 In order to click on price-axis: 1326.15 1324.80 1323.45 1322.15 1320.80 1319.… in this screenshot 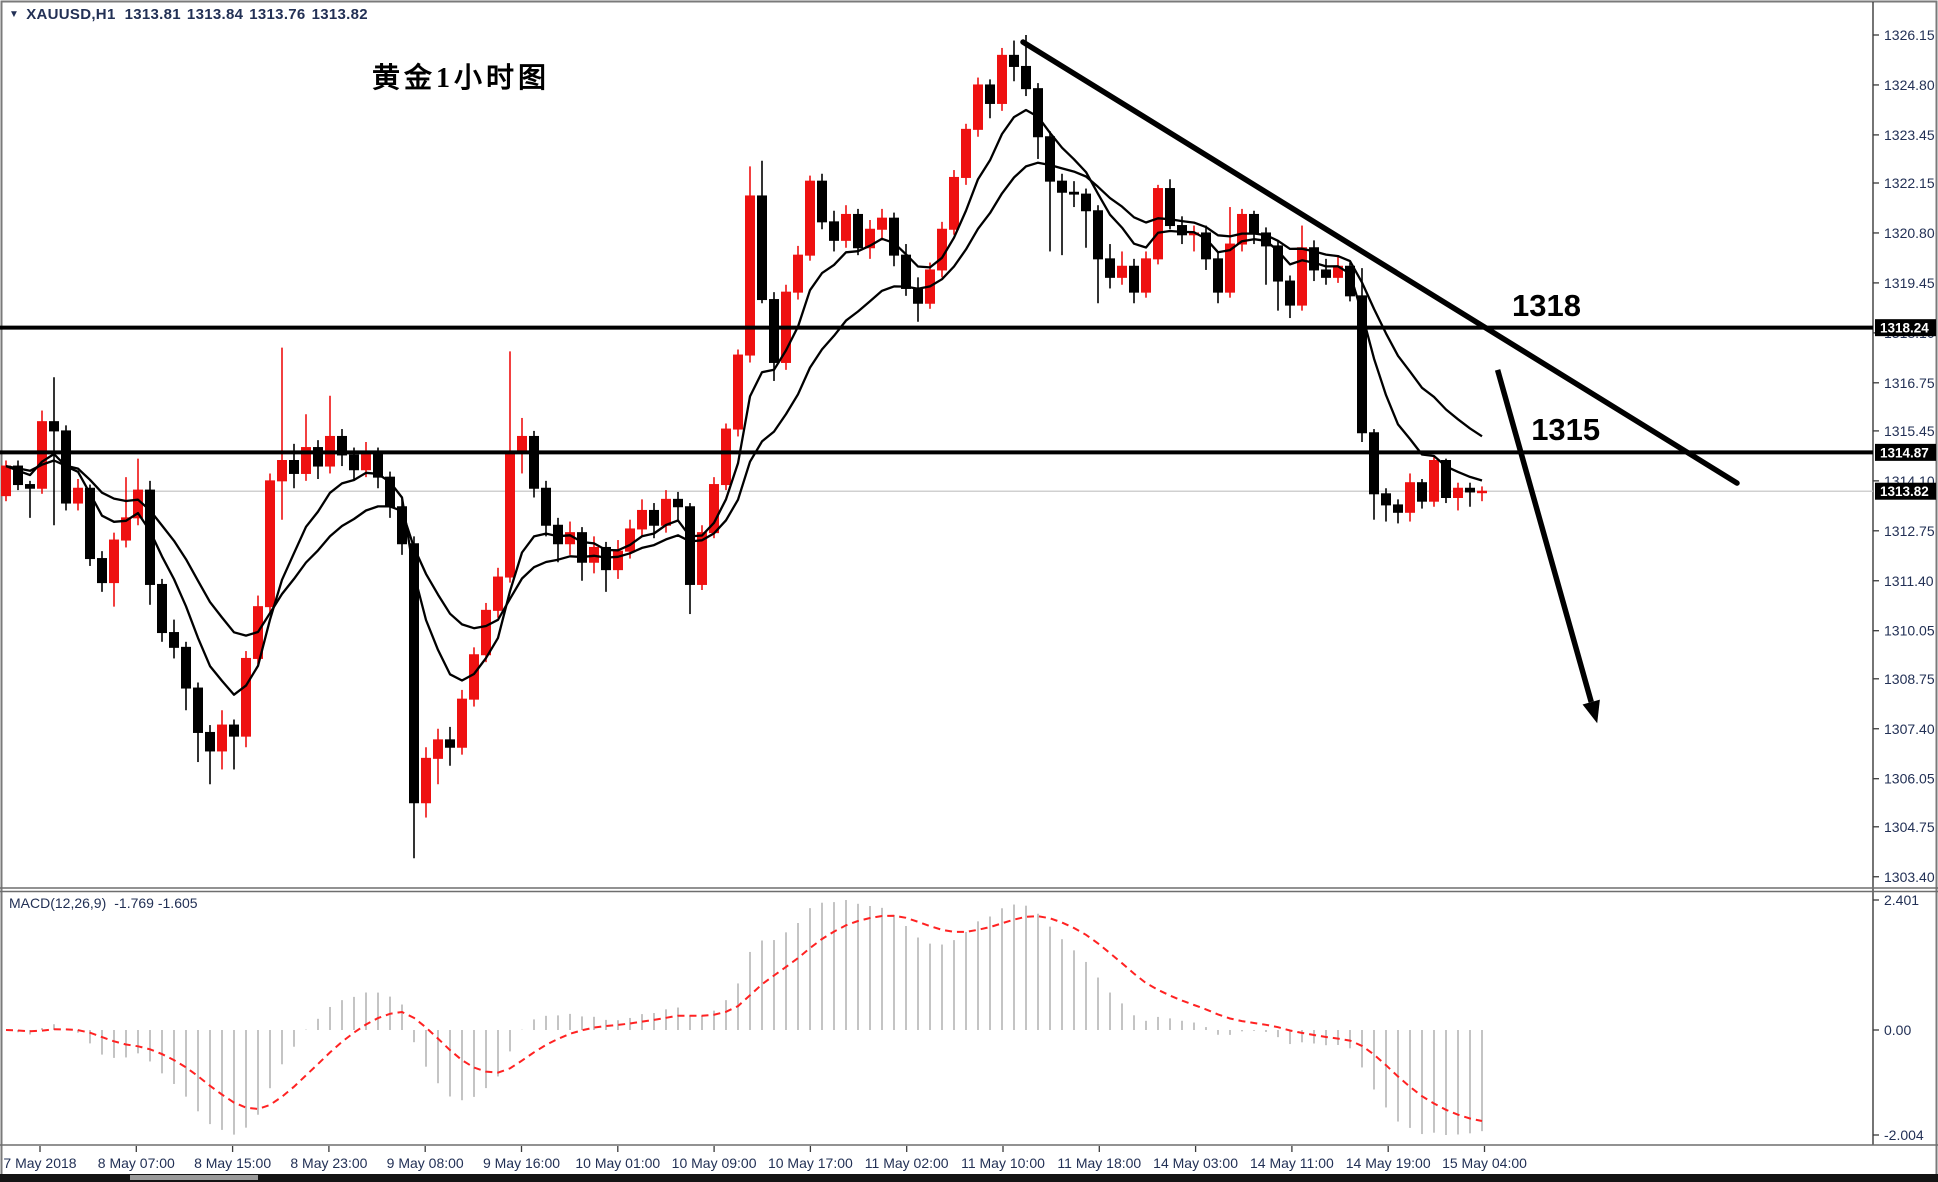, I will do `click(1904, 456)`.